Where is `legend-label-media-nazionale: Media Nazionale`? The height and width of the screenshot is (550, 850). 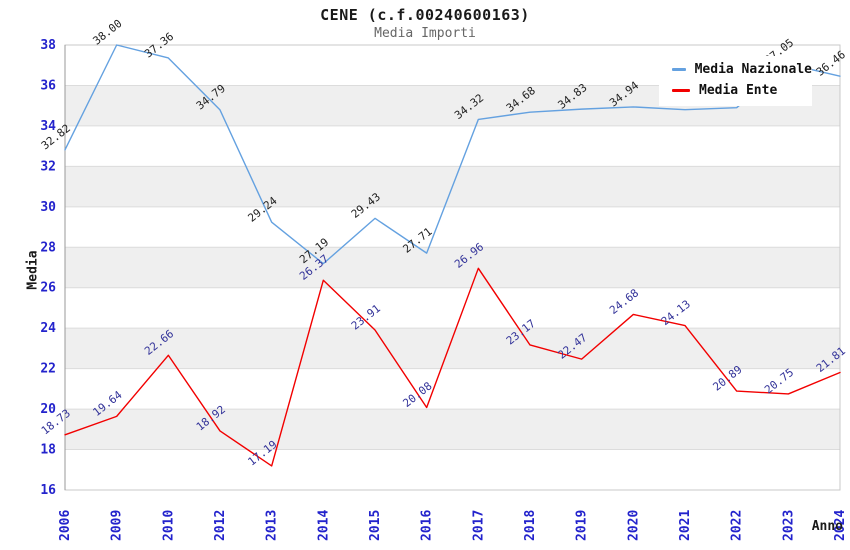
legend-label-media-nazionale: Media Nazionale is located at coordinates (753, 69).